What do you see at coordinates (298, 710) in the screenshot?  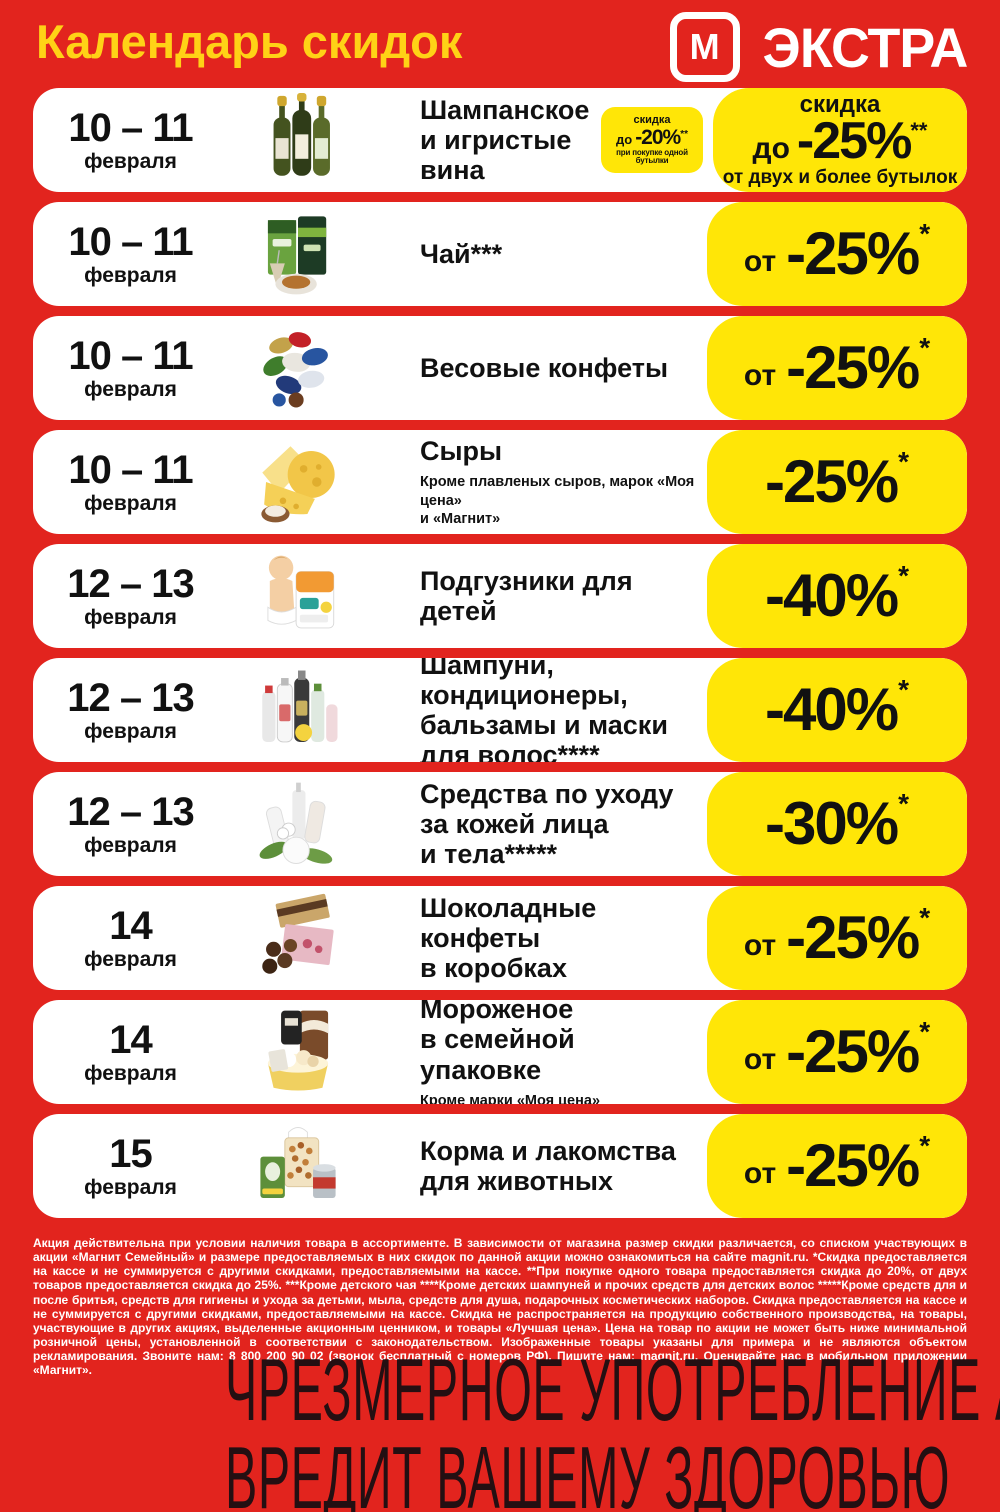 I see `product-image-shampoo-bottles` at bounding box center [298, 710].